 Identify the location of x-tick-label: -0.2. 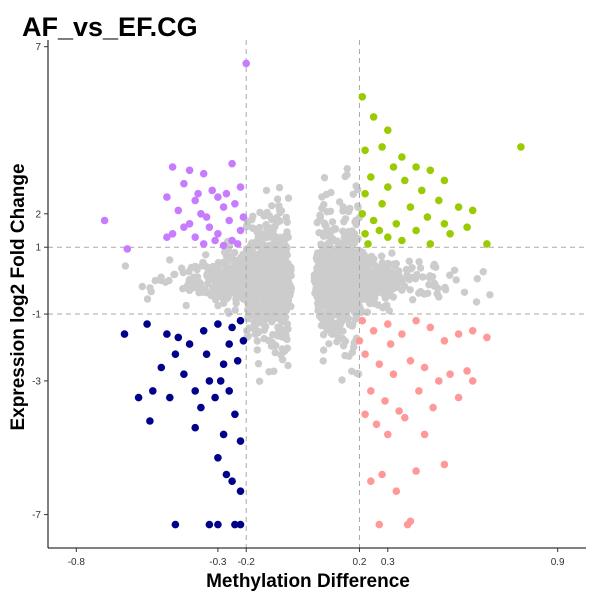
(247, 562).